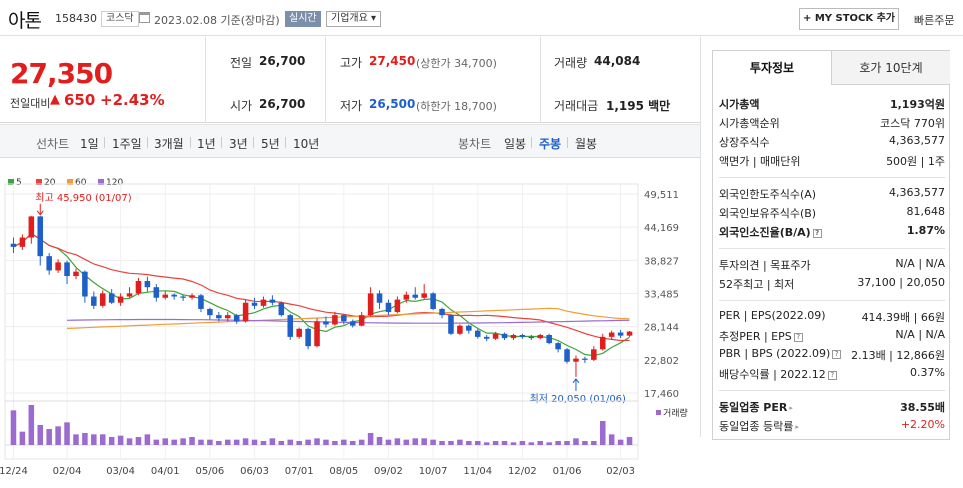 The width and height of the screenshot is (963, 488). What do you see at coordinates (132, 100) in the screenshot?
I see `change-rate: +2.43%` at bounding box center [132, 100].